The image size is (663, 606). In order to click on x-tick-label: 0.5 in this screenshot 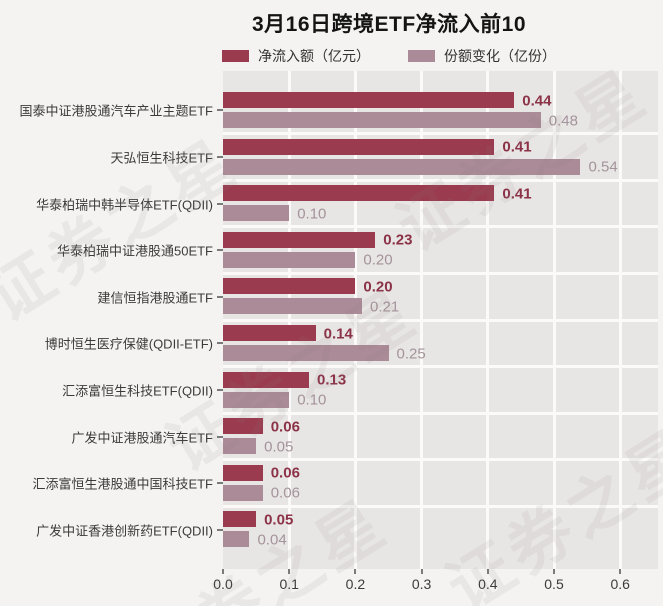, I will do `click(554, 584)`.